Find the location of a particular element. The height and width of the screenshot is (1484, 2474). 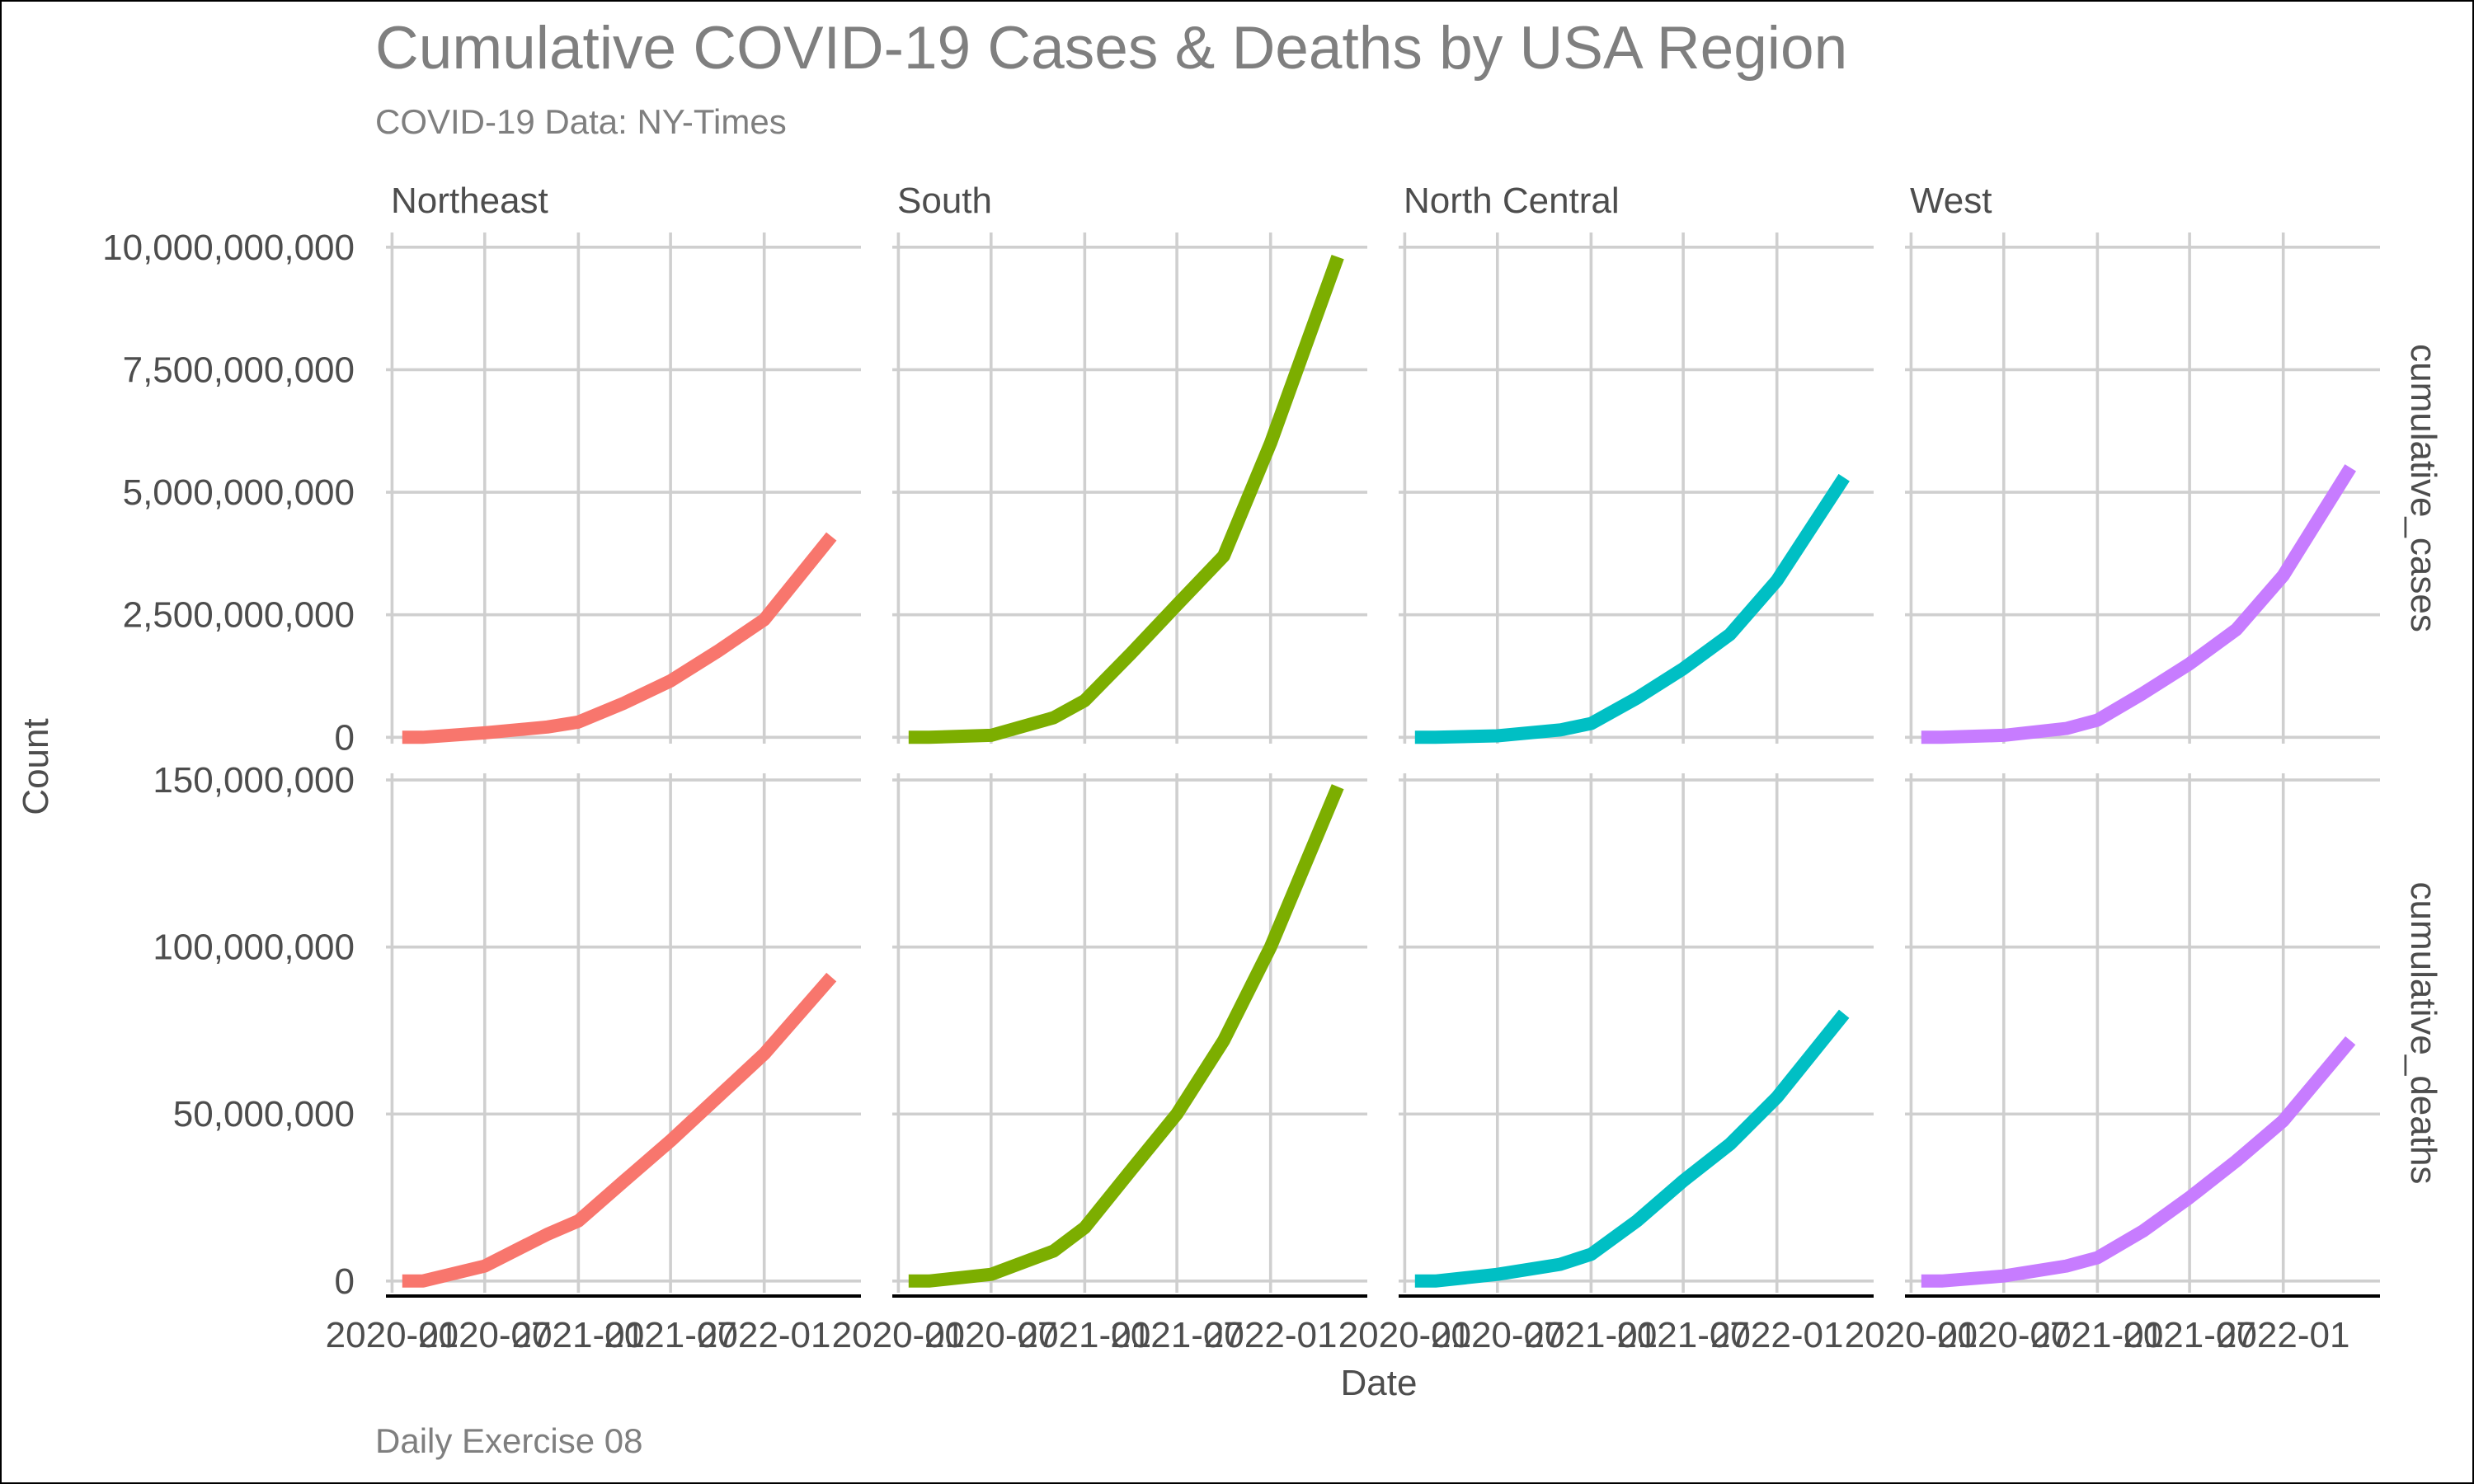

series-line-north-central-cumulative-deaths is located at coordinates (1632, 1148).